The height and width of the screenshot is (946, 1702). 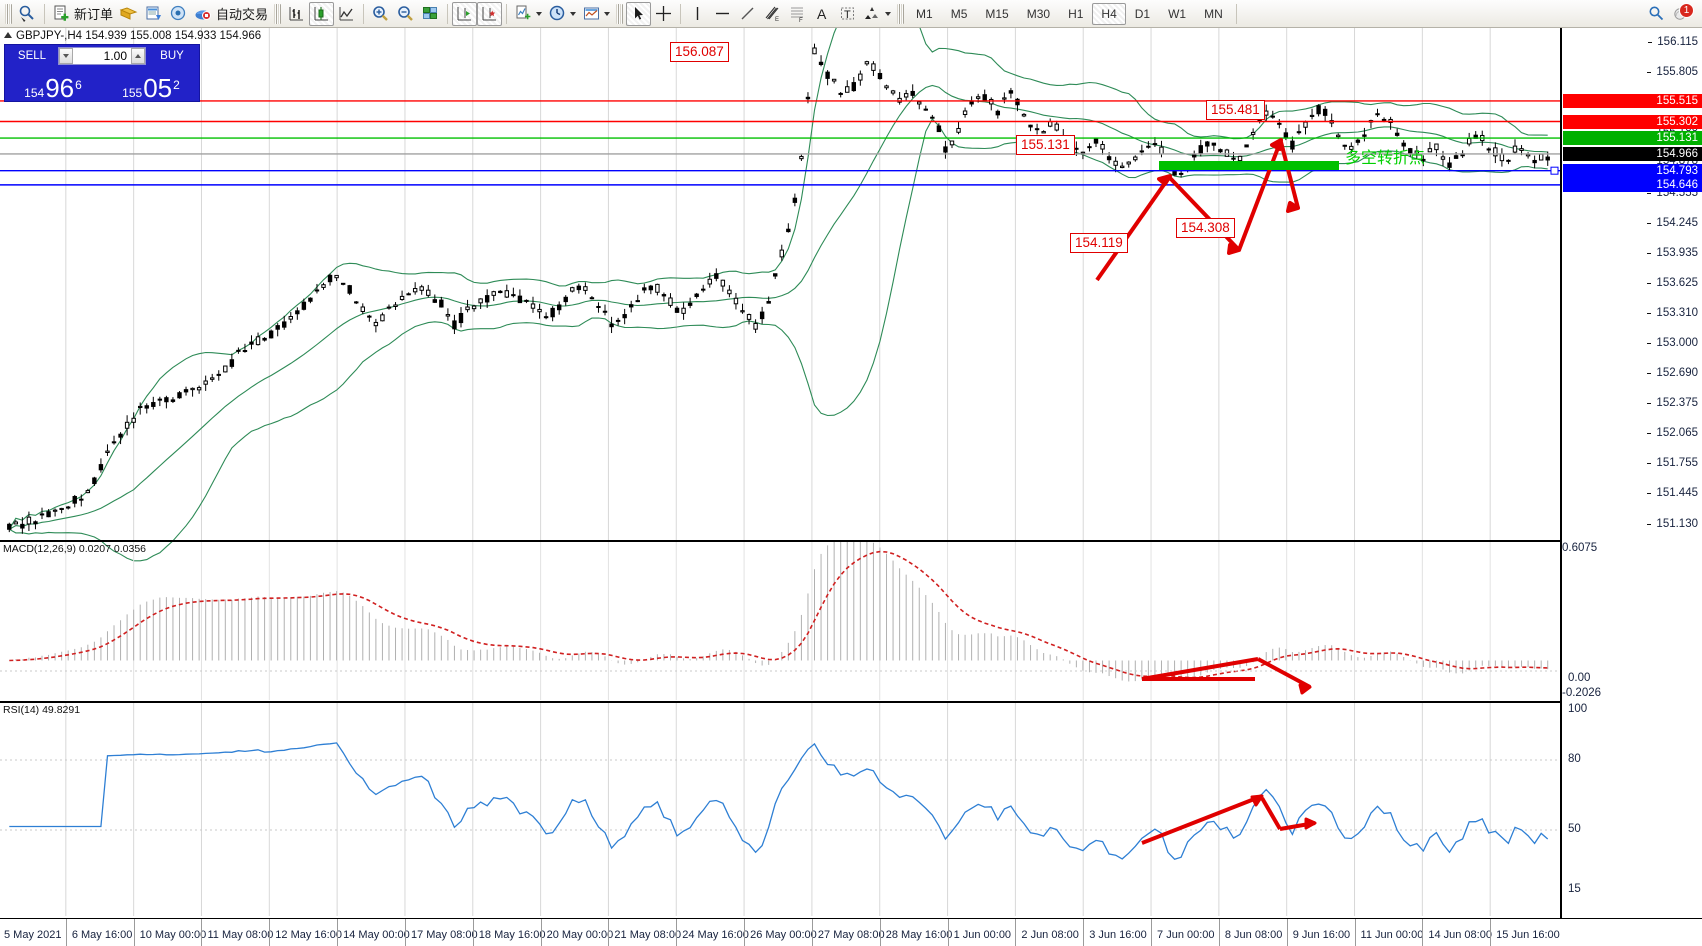 I want to click on time-axis-tick: 18 May 16:00, so click(x=512, y=935).